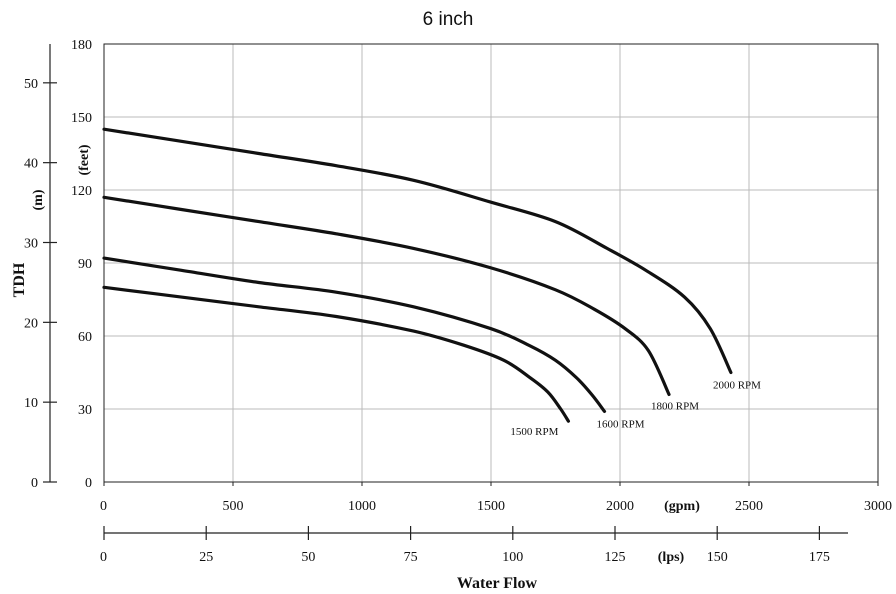 The width and height of the screenshot is (896, 594). I want to click on chart-title: 6 inch, so click(448, 19).